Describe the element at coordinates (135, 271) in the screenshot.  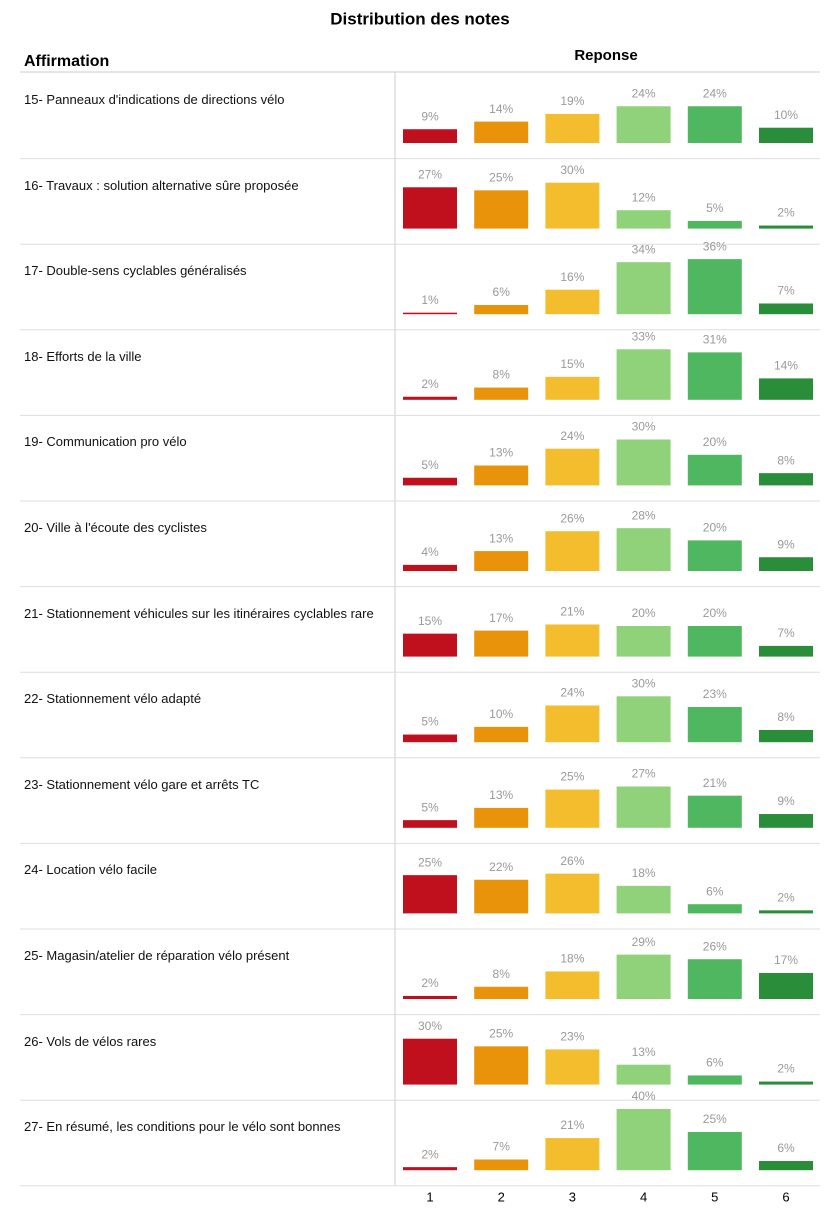
I see `row-label: 17- Double-sens cyclables généralisés` at that location.